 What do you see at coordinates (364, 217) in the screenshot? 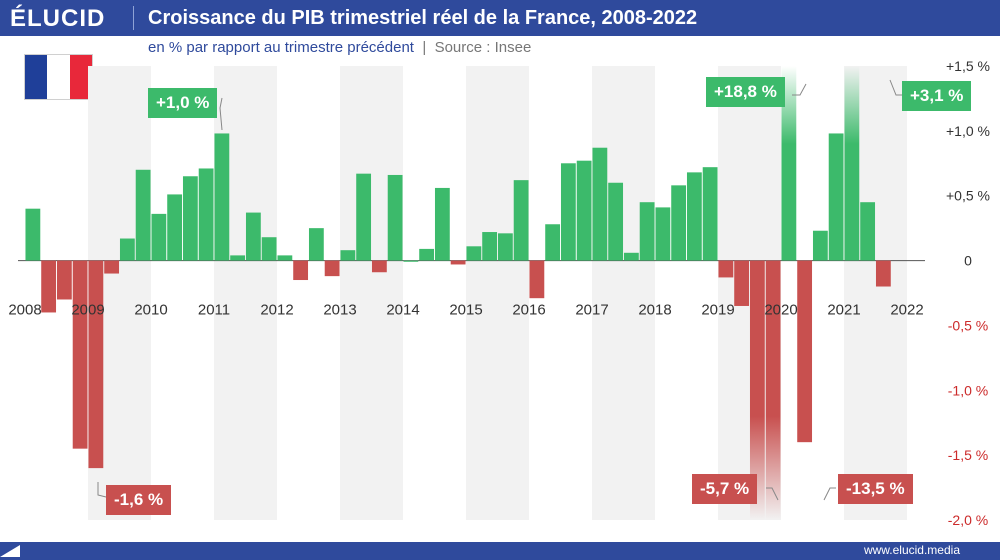
I see `bar-2013-T2` at bounding box center [364, 217].